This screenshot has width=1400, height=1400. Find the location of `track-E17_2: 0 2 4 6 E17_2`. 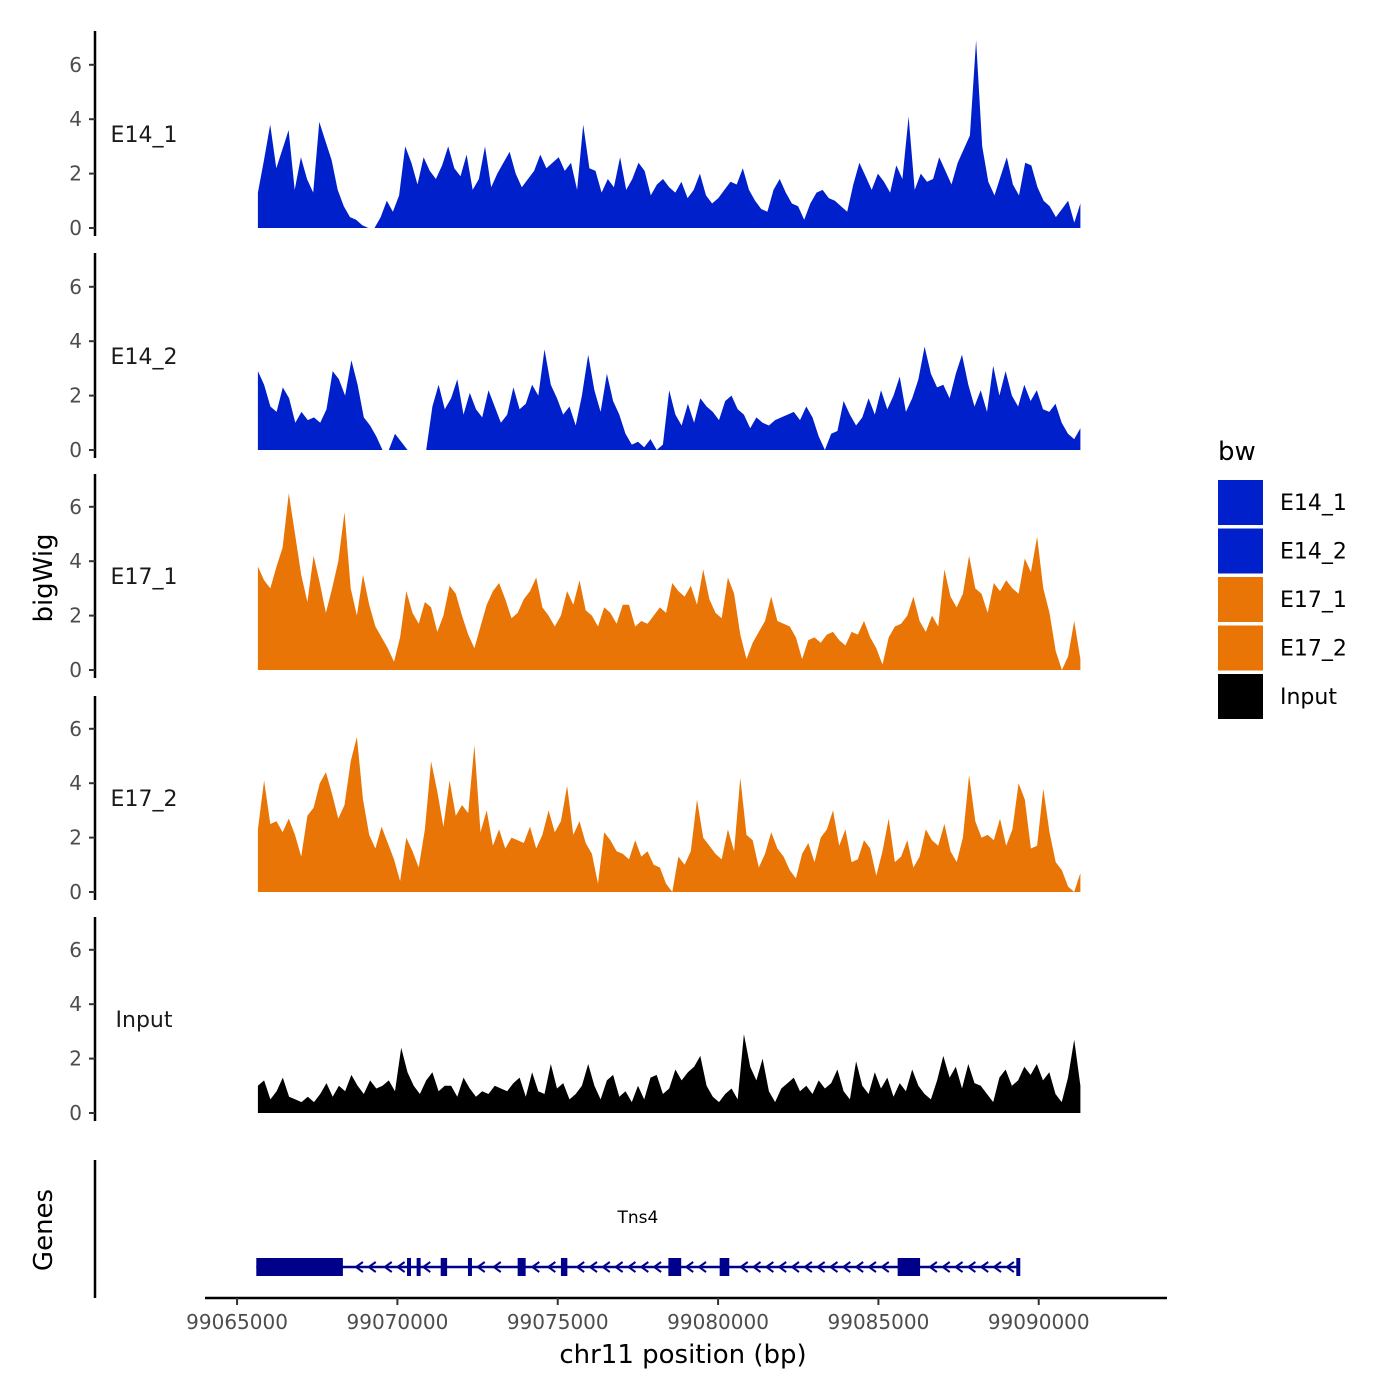

track-E17_2: 0 2 4 6 E17_2 is located at coordinates (575, 800).